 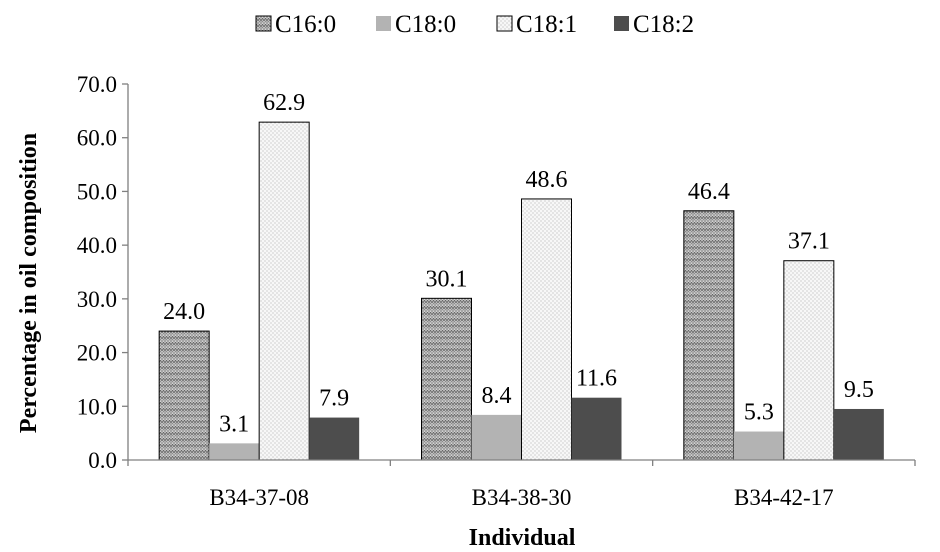 I want to click on data-label: 3.1, so click(x=234, y=424).